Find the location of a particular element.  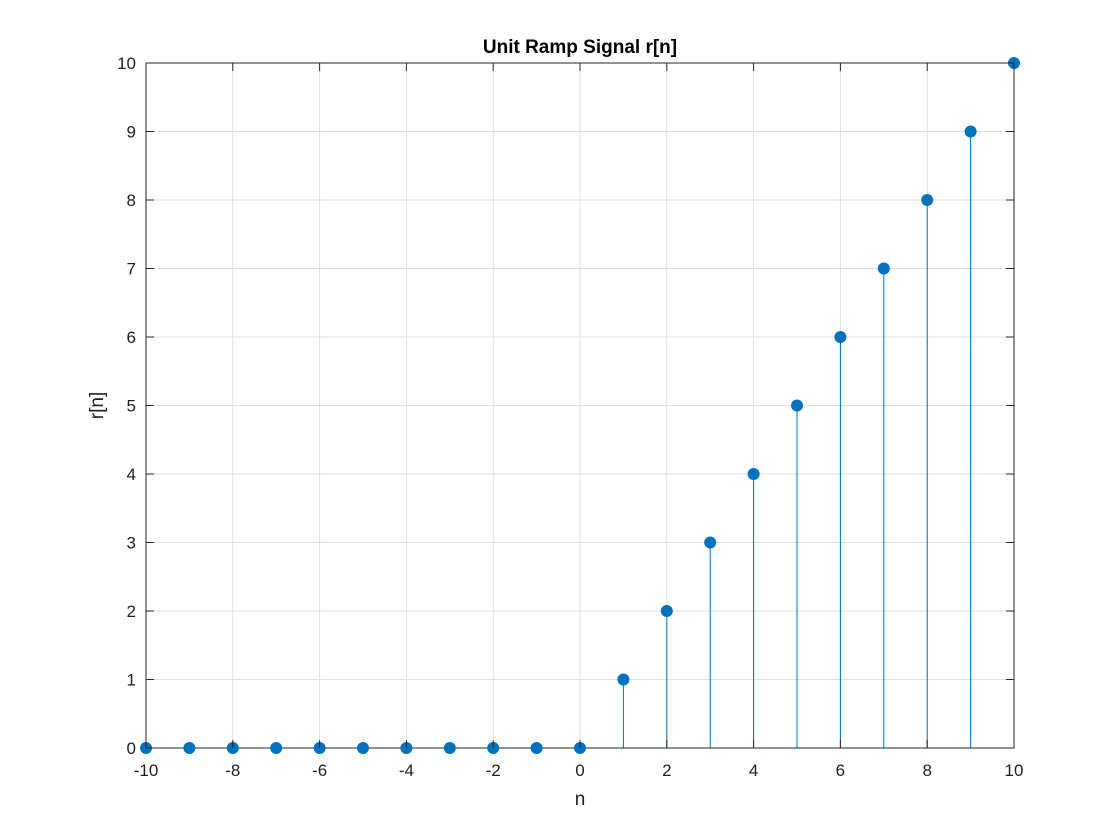

x-tick-label: -2 is located at coordinates (493, 770).